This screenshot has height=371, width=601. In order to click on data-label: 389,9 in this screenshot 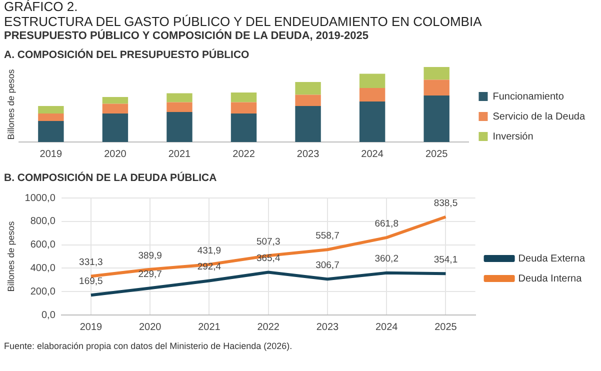, I will do `click(150, 255)`.